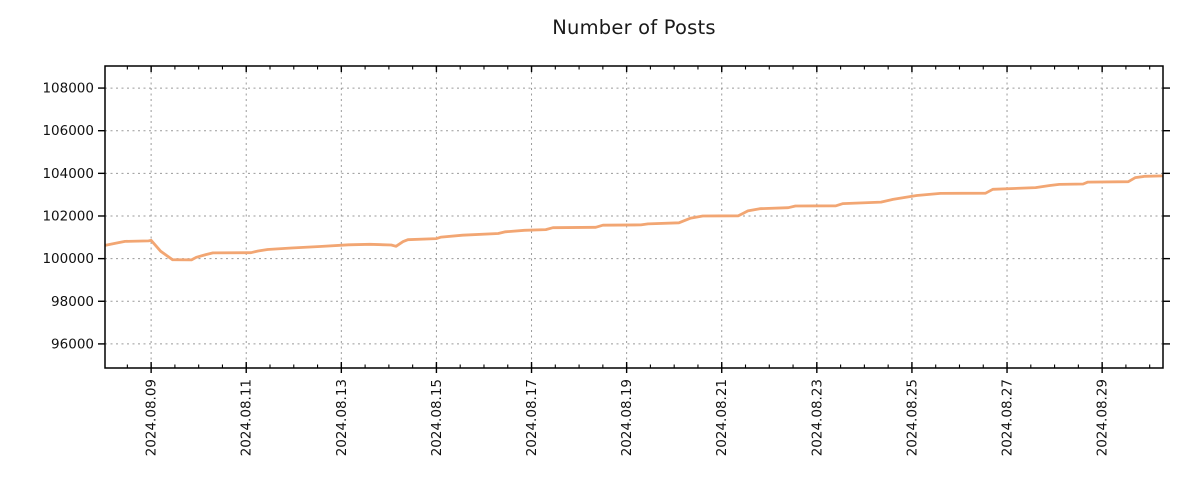  What do you see at coordinates (912, 417) in the screenshot?
I see `x-tick-label: 2024.08.25` at bounding box center [912, 417].